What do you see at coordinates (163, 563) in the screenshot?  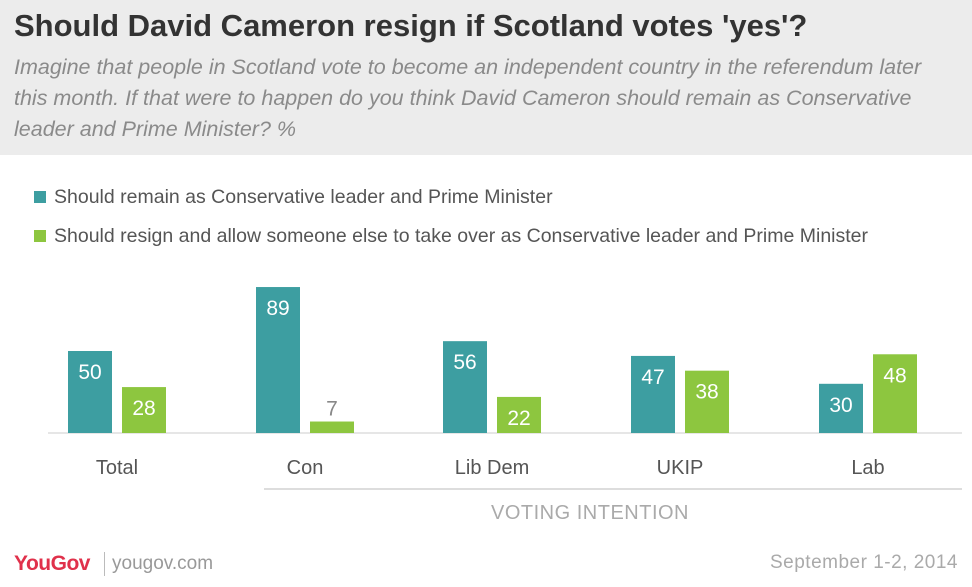 I see `footer-url: yougov.com` at bounding box center [163, 563].